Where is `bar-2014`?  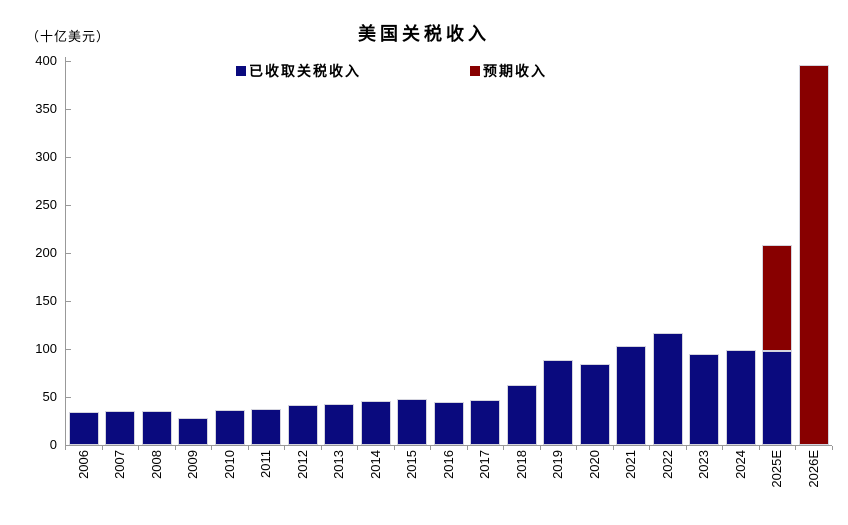
bar-2014 is located at coordinates (375, 422).